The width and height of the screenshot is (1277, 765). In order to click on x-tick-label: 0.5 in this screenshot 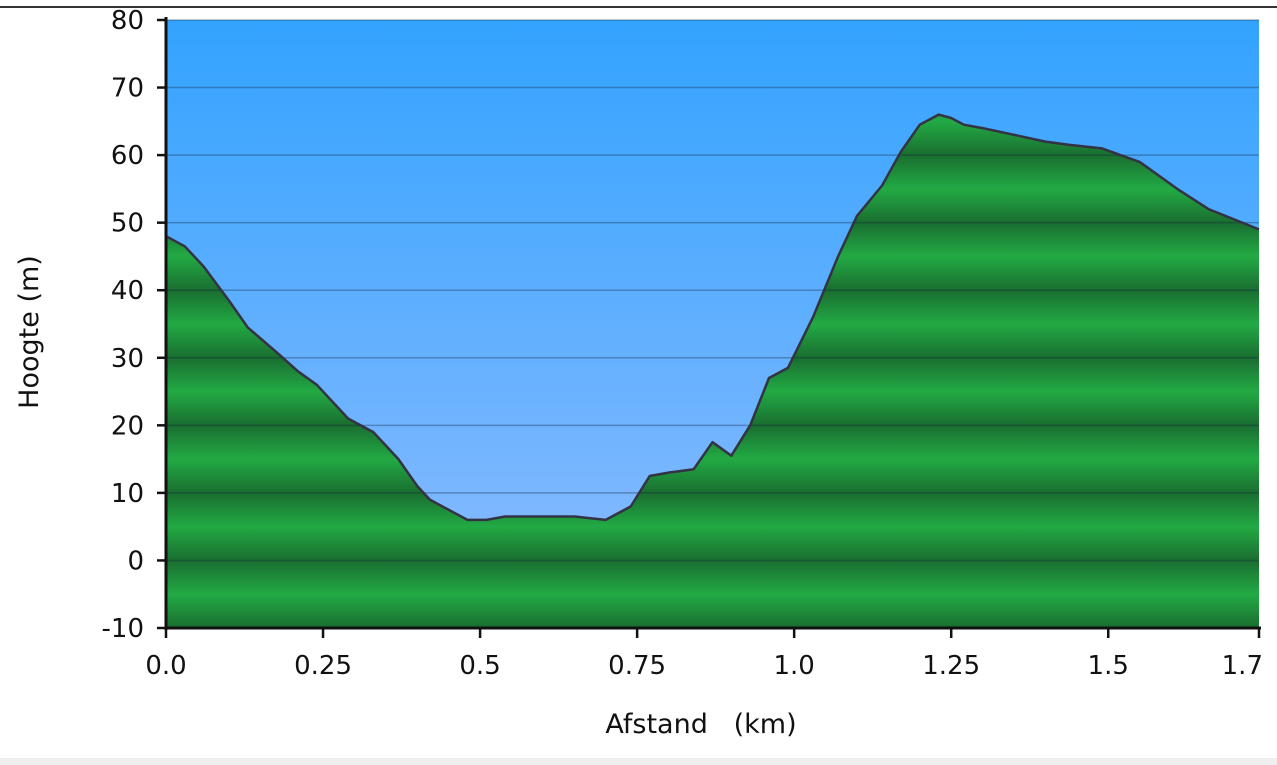, I will do `click(479, 666)`.